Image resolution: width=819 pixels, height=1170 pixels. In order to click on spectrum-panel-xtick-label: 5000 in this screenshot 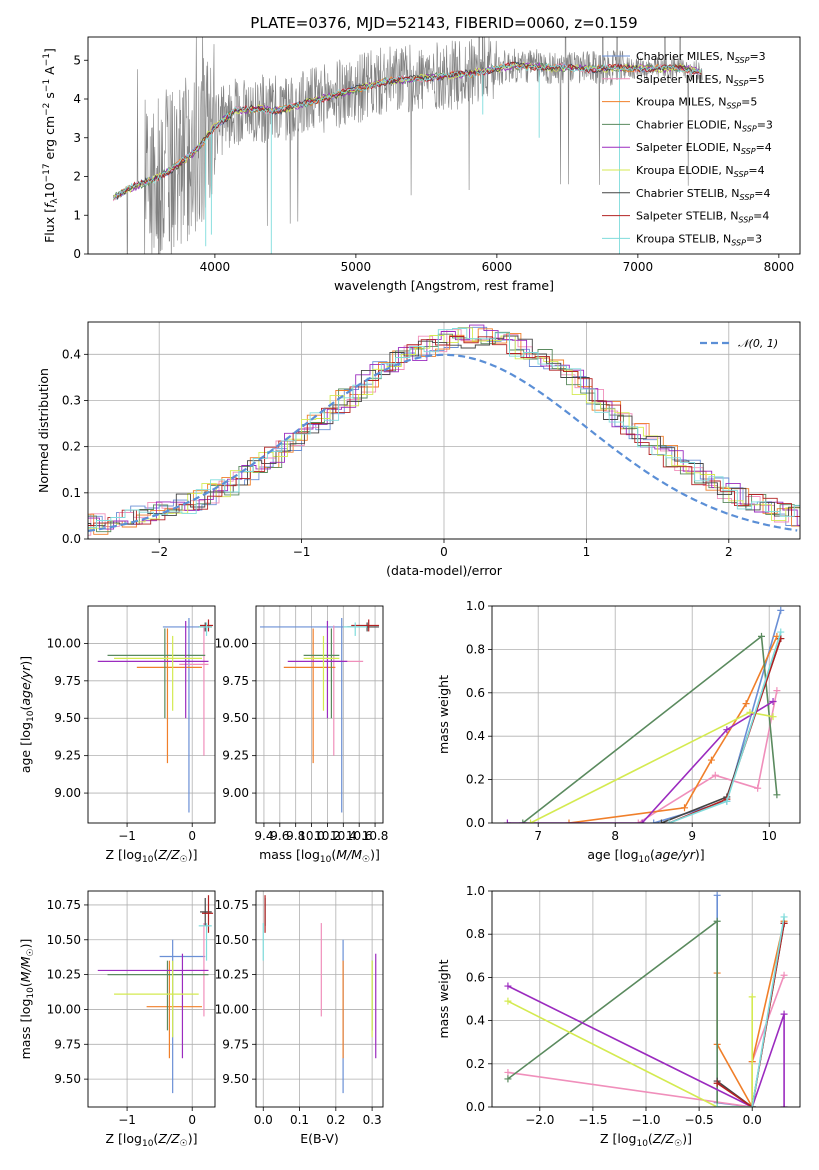, I will do `click(356, 267)`.